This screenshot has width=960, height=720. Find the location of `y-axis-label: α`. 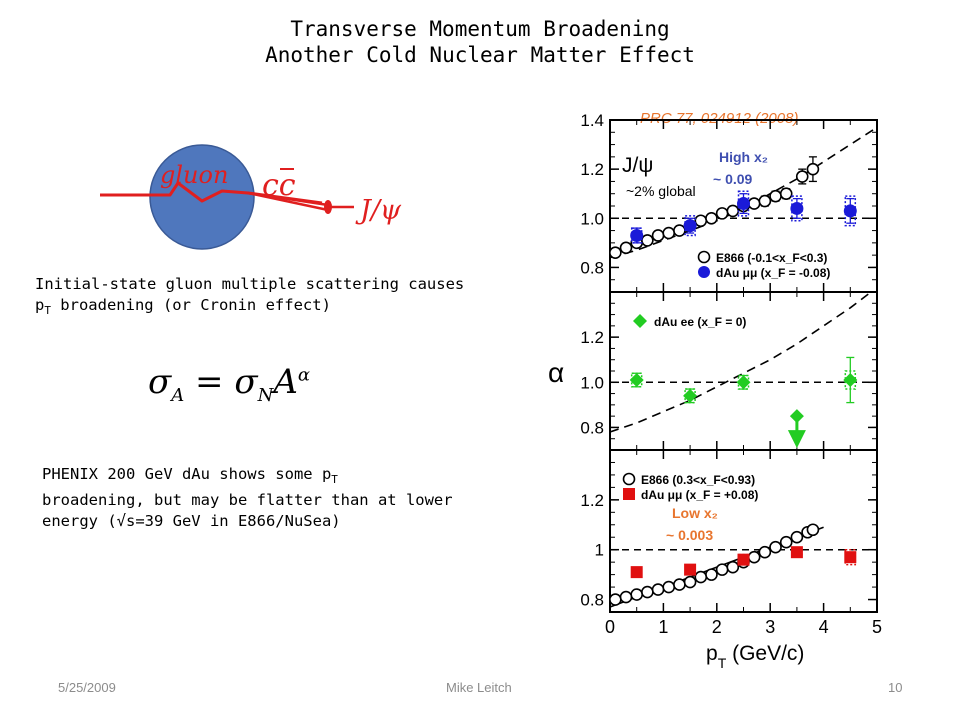

y-axis-label: α is located at coordinates (556, 372).